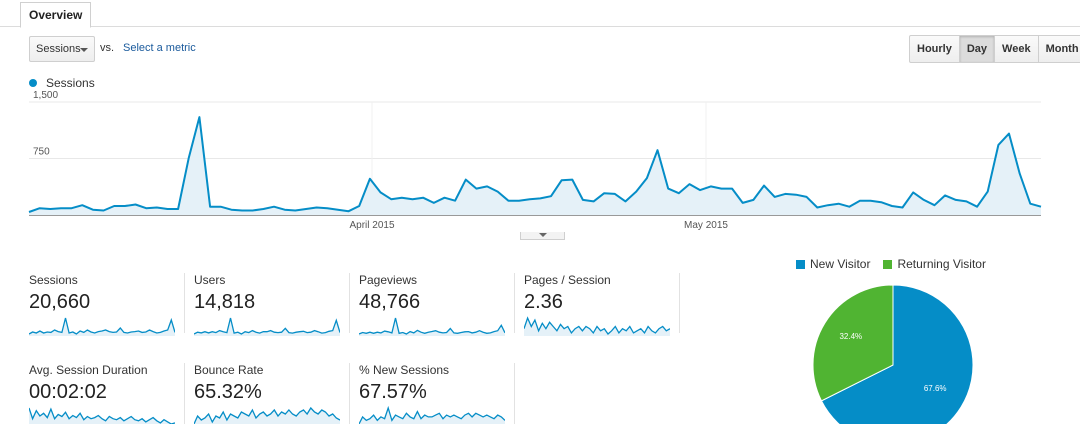  I want to click on pie-legend: New Visitor Returning Visitor, so click(897, 264).